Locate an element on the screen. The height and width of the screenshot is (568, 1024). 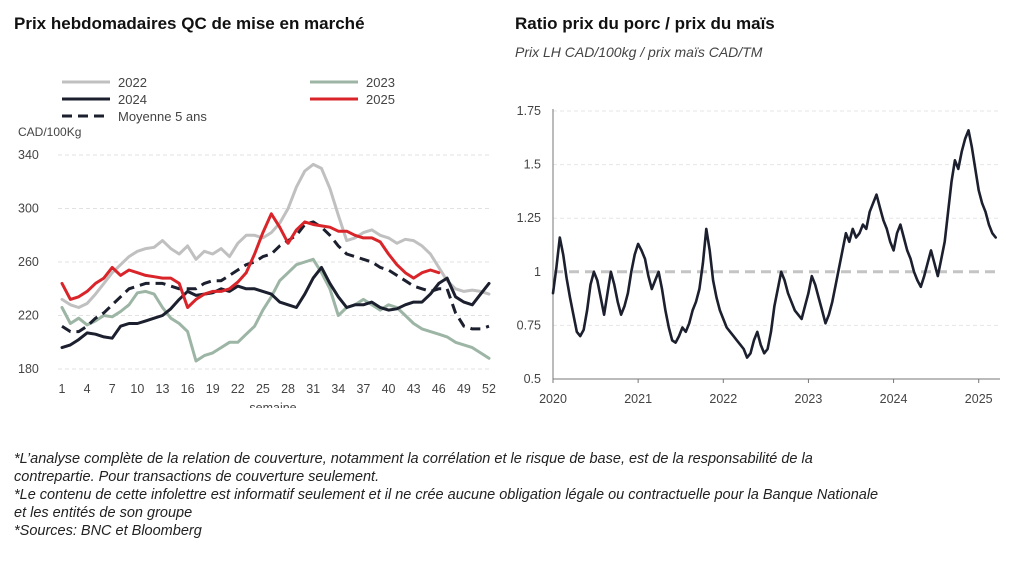
left-x-tick-label: 19 is located at coordinates (213, 389).